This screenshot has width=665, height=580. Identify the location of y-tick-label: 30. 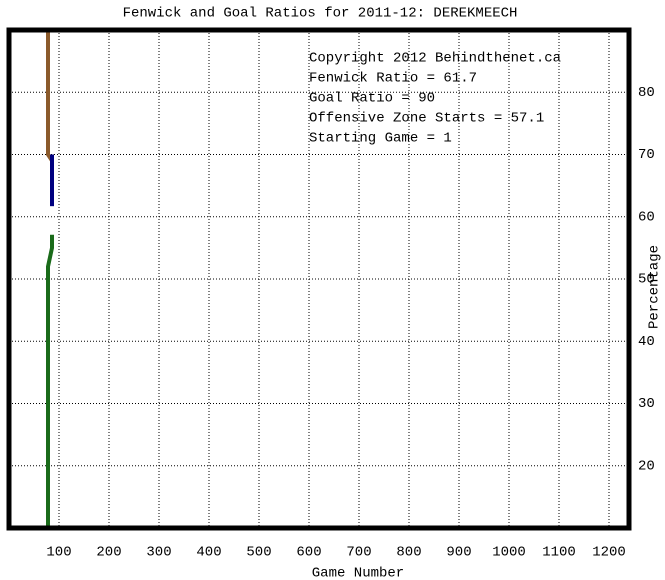
(646, 404).